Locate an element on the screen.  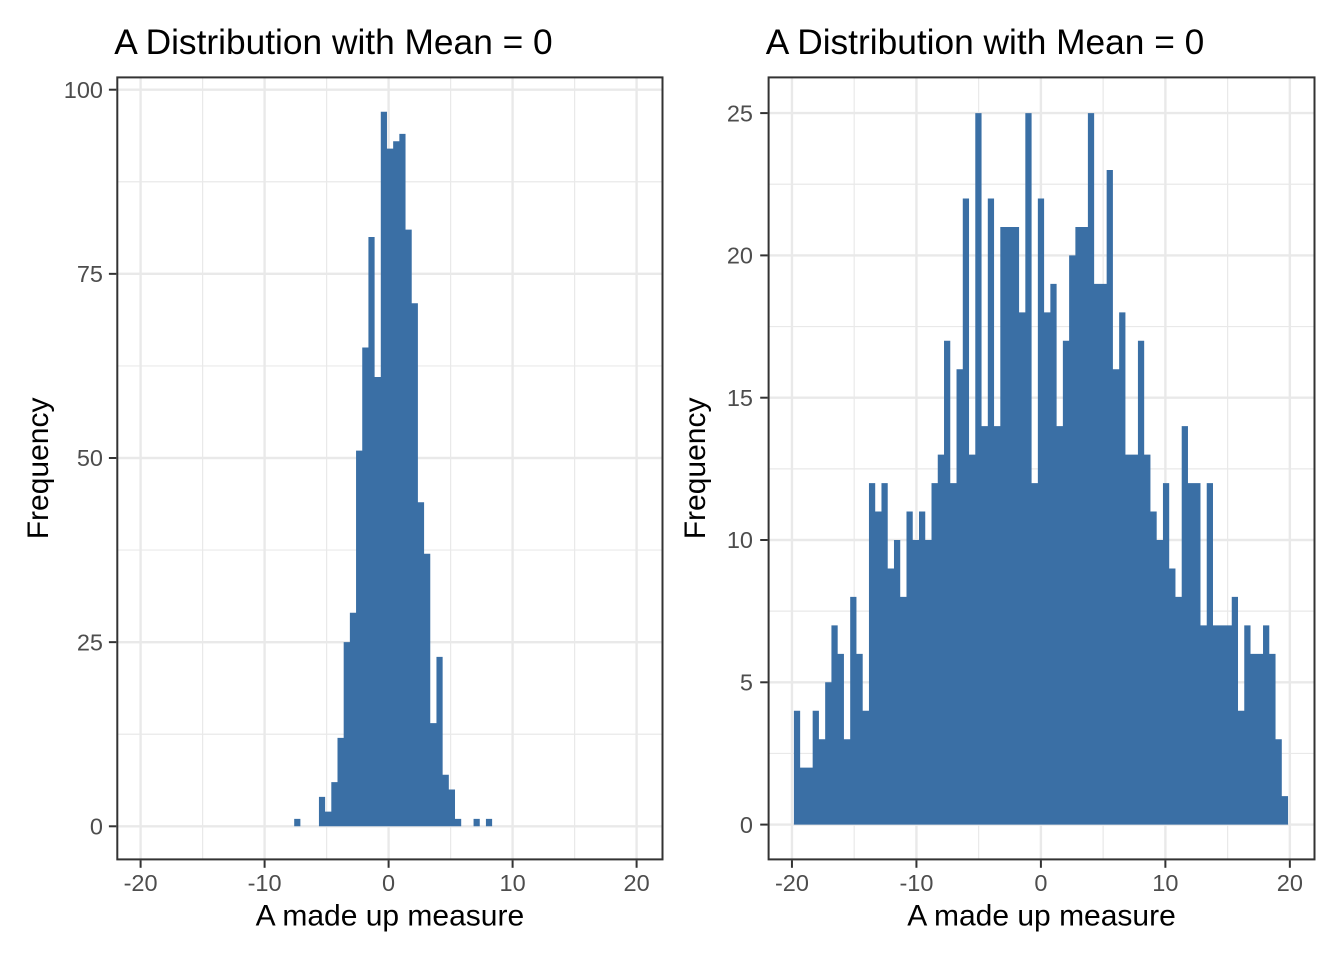
svg-text: 75 is located at coordinates (90, 274).